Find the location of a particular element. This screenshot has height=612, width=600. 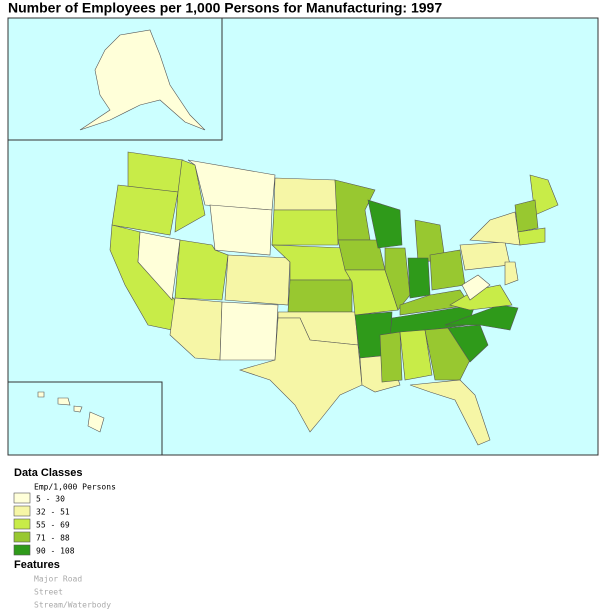

legend-label: 5 - 30 is located at coordinates (50, 499).